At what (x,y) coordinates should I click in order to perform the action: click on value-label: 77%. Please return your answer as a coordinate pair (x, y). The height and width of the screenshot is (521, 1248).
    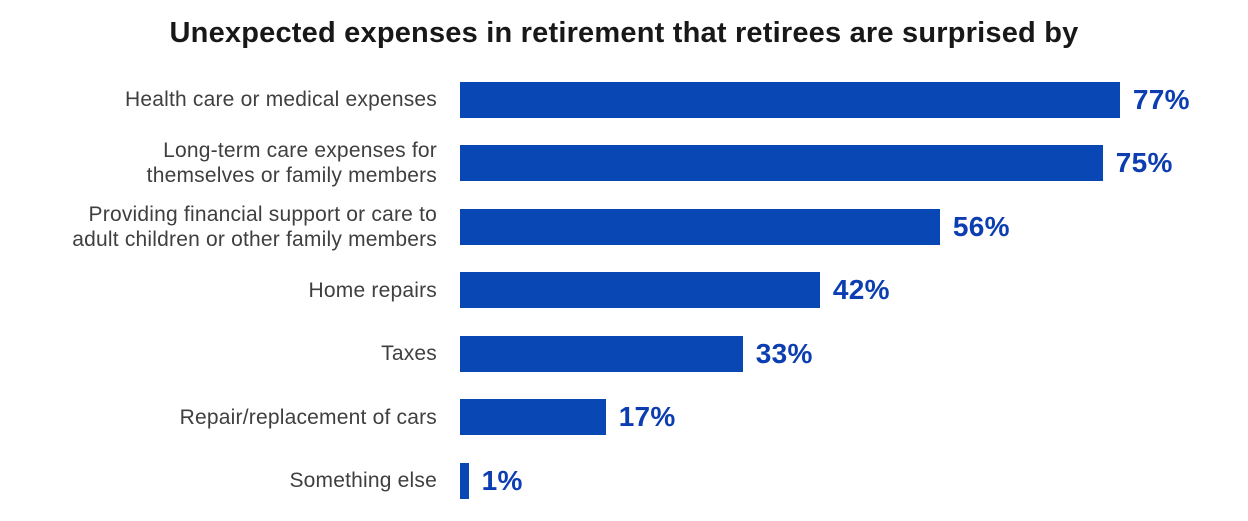
    Looking at the image, I should click on (1161, 99).